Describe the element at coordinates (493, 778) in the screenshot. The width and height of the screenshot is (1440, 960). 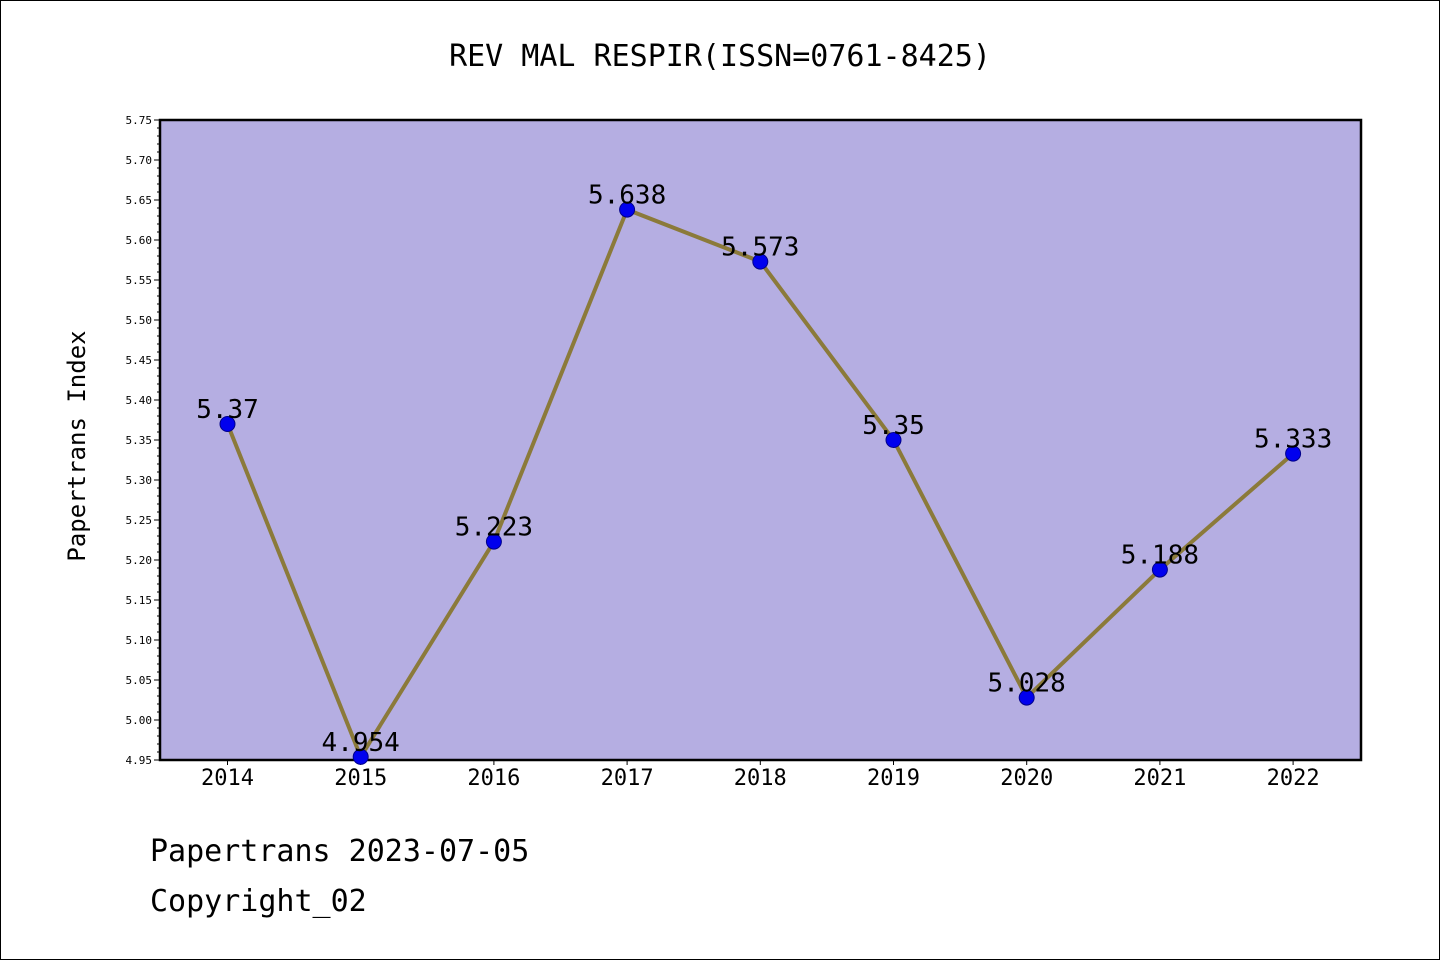
I see `x-tick-label: 2016` at that location.